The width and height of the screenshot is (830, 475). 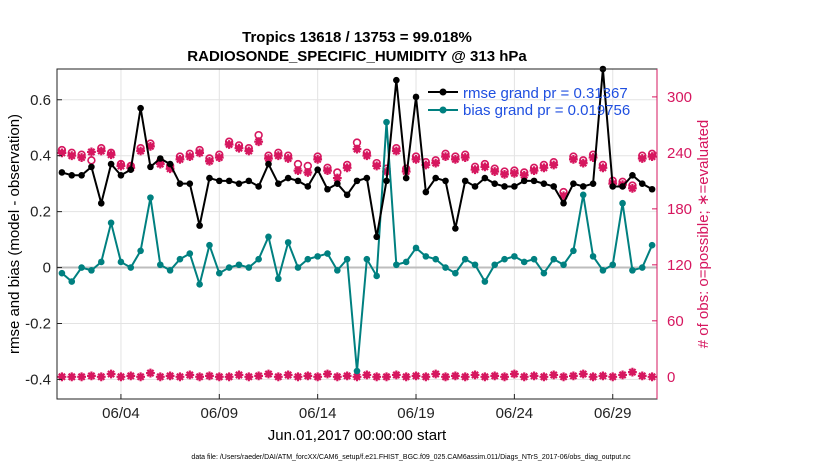 I want to click on y-tick-label-left: -0.2, so click(x=38, y=323).